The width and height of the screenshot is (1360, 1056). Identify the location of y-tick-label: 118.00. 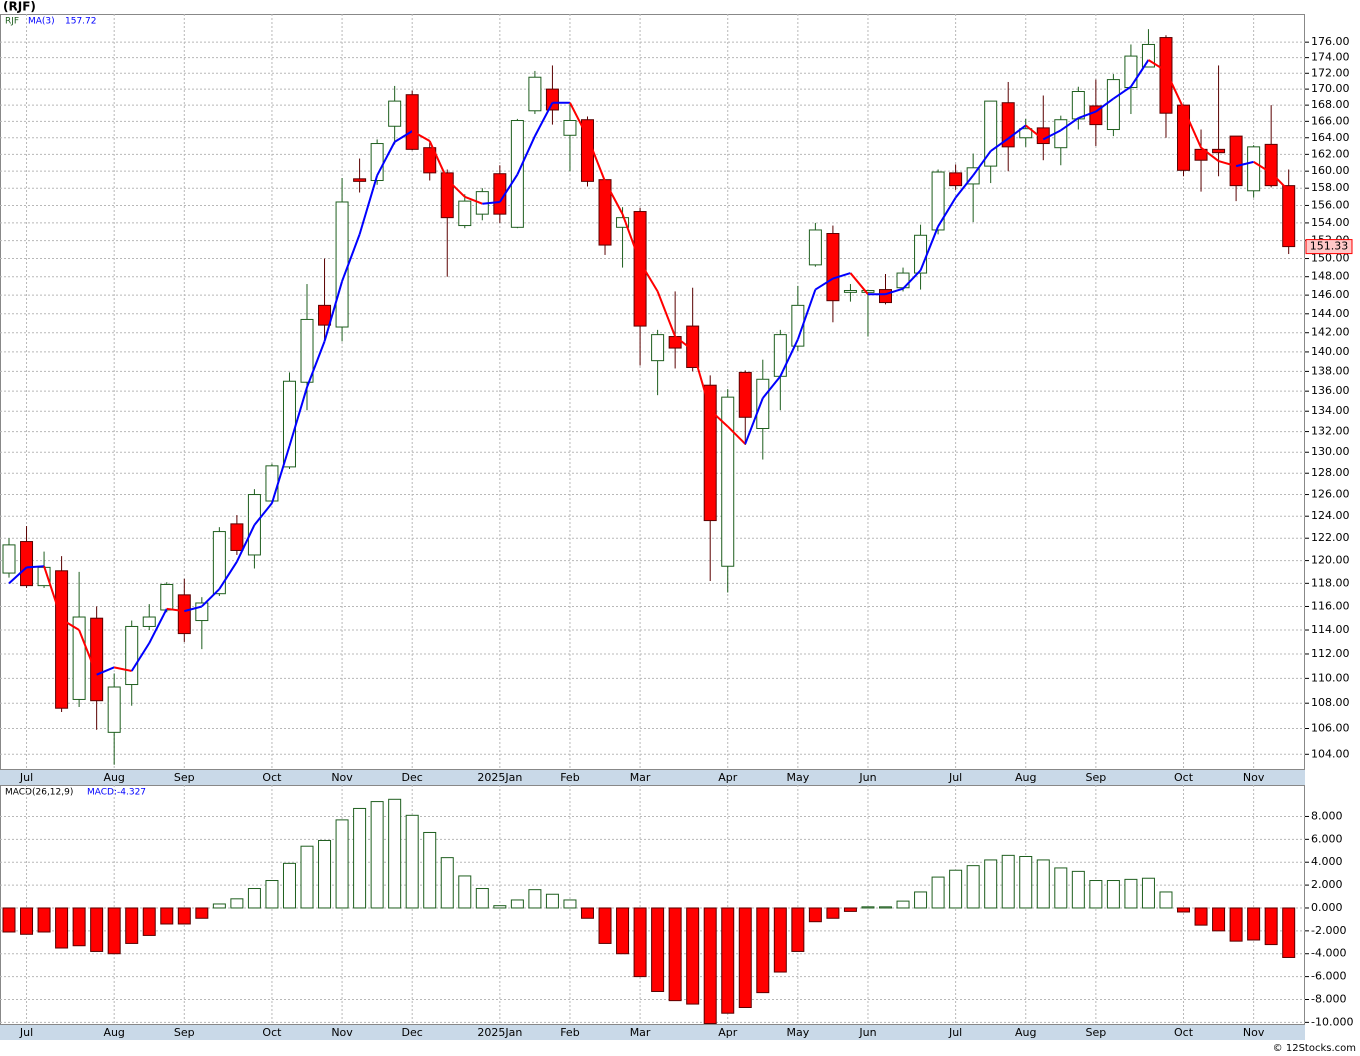
(1330, 582).